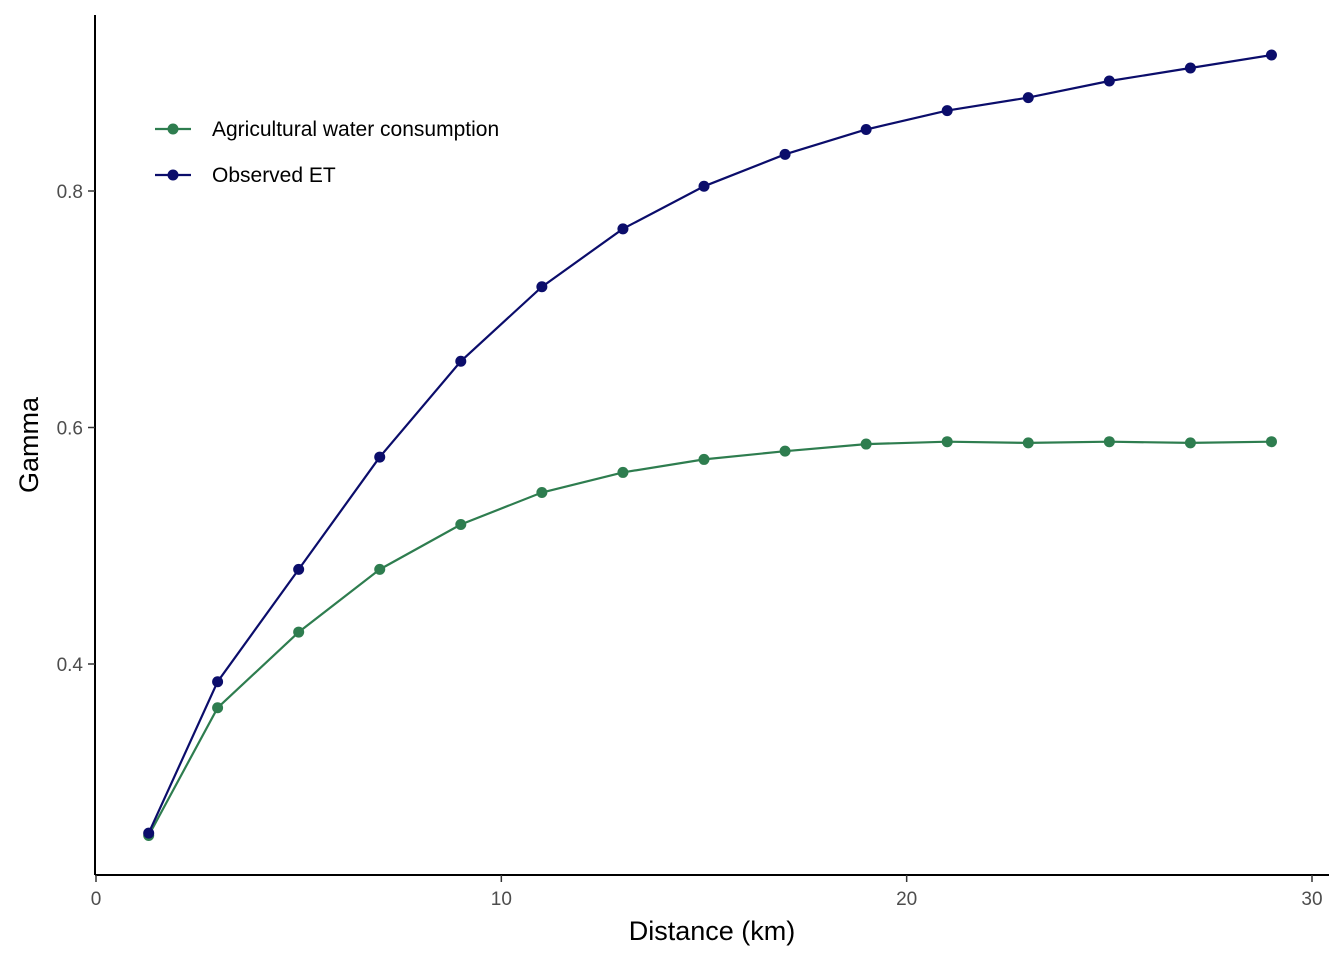 The width and height of the screenshot is (1344, 960). Describe the element at coordinates (1311, 899) in the screenshot. I see `x-tick-label: 30` at that location.